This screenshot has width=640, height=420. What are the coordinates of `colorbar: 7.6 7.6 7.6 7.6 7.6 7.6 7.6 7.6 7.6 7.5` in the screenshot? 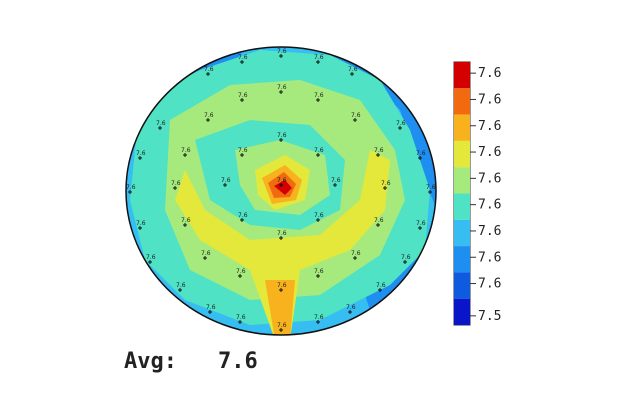 It's located at (477, 193).